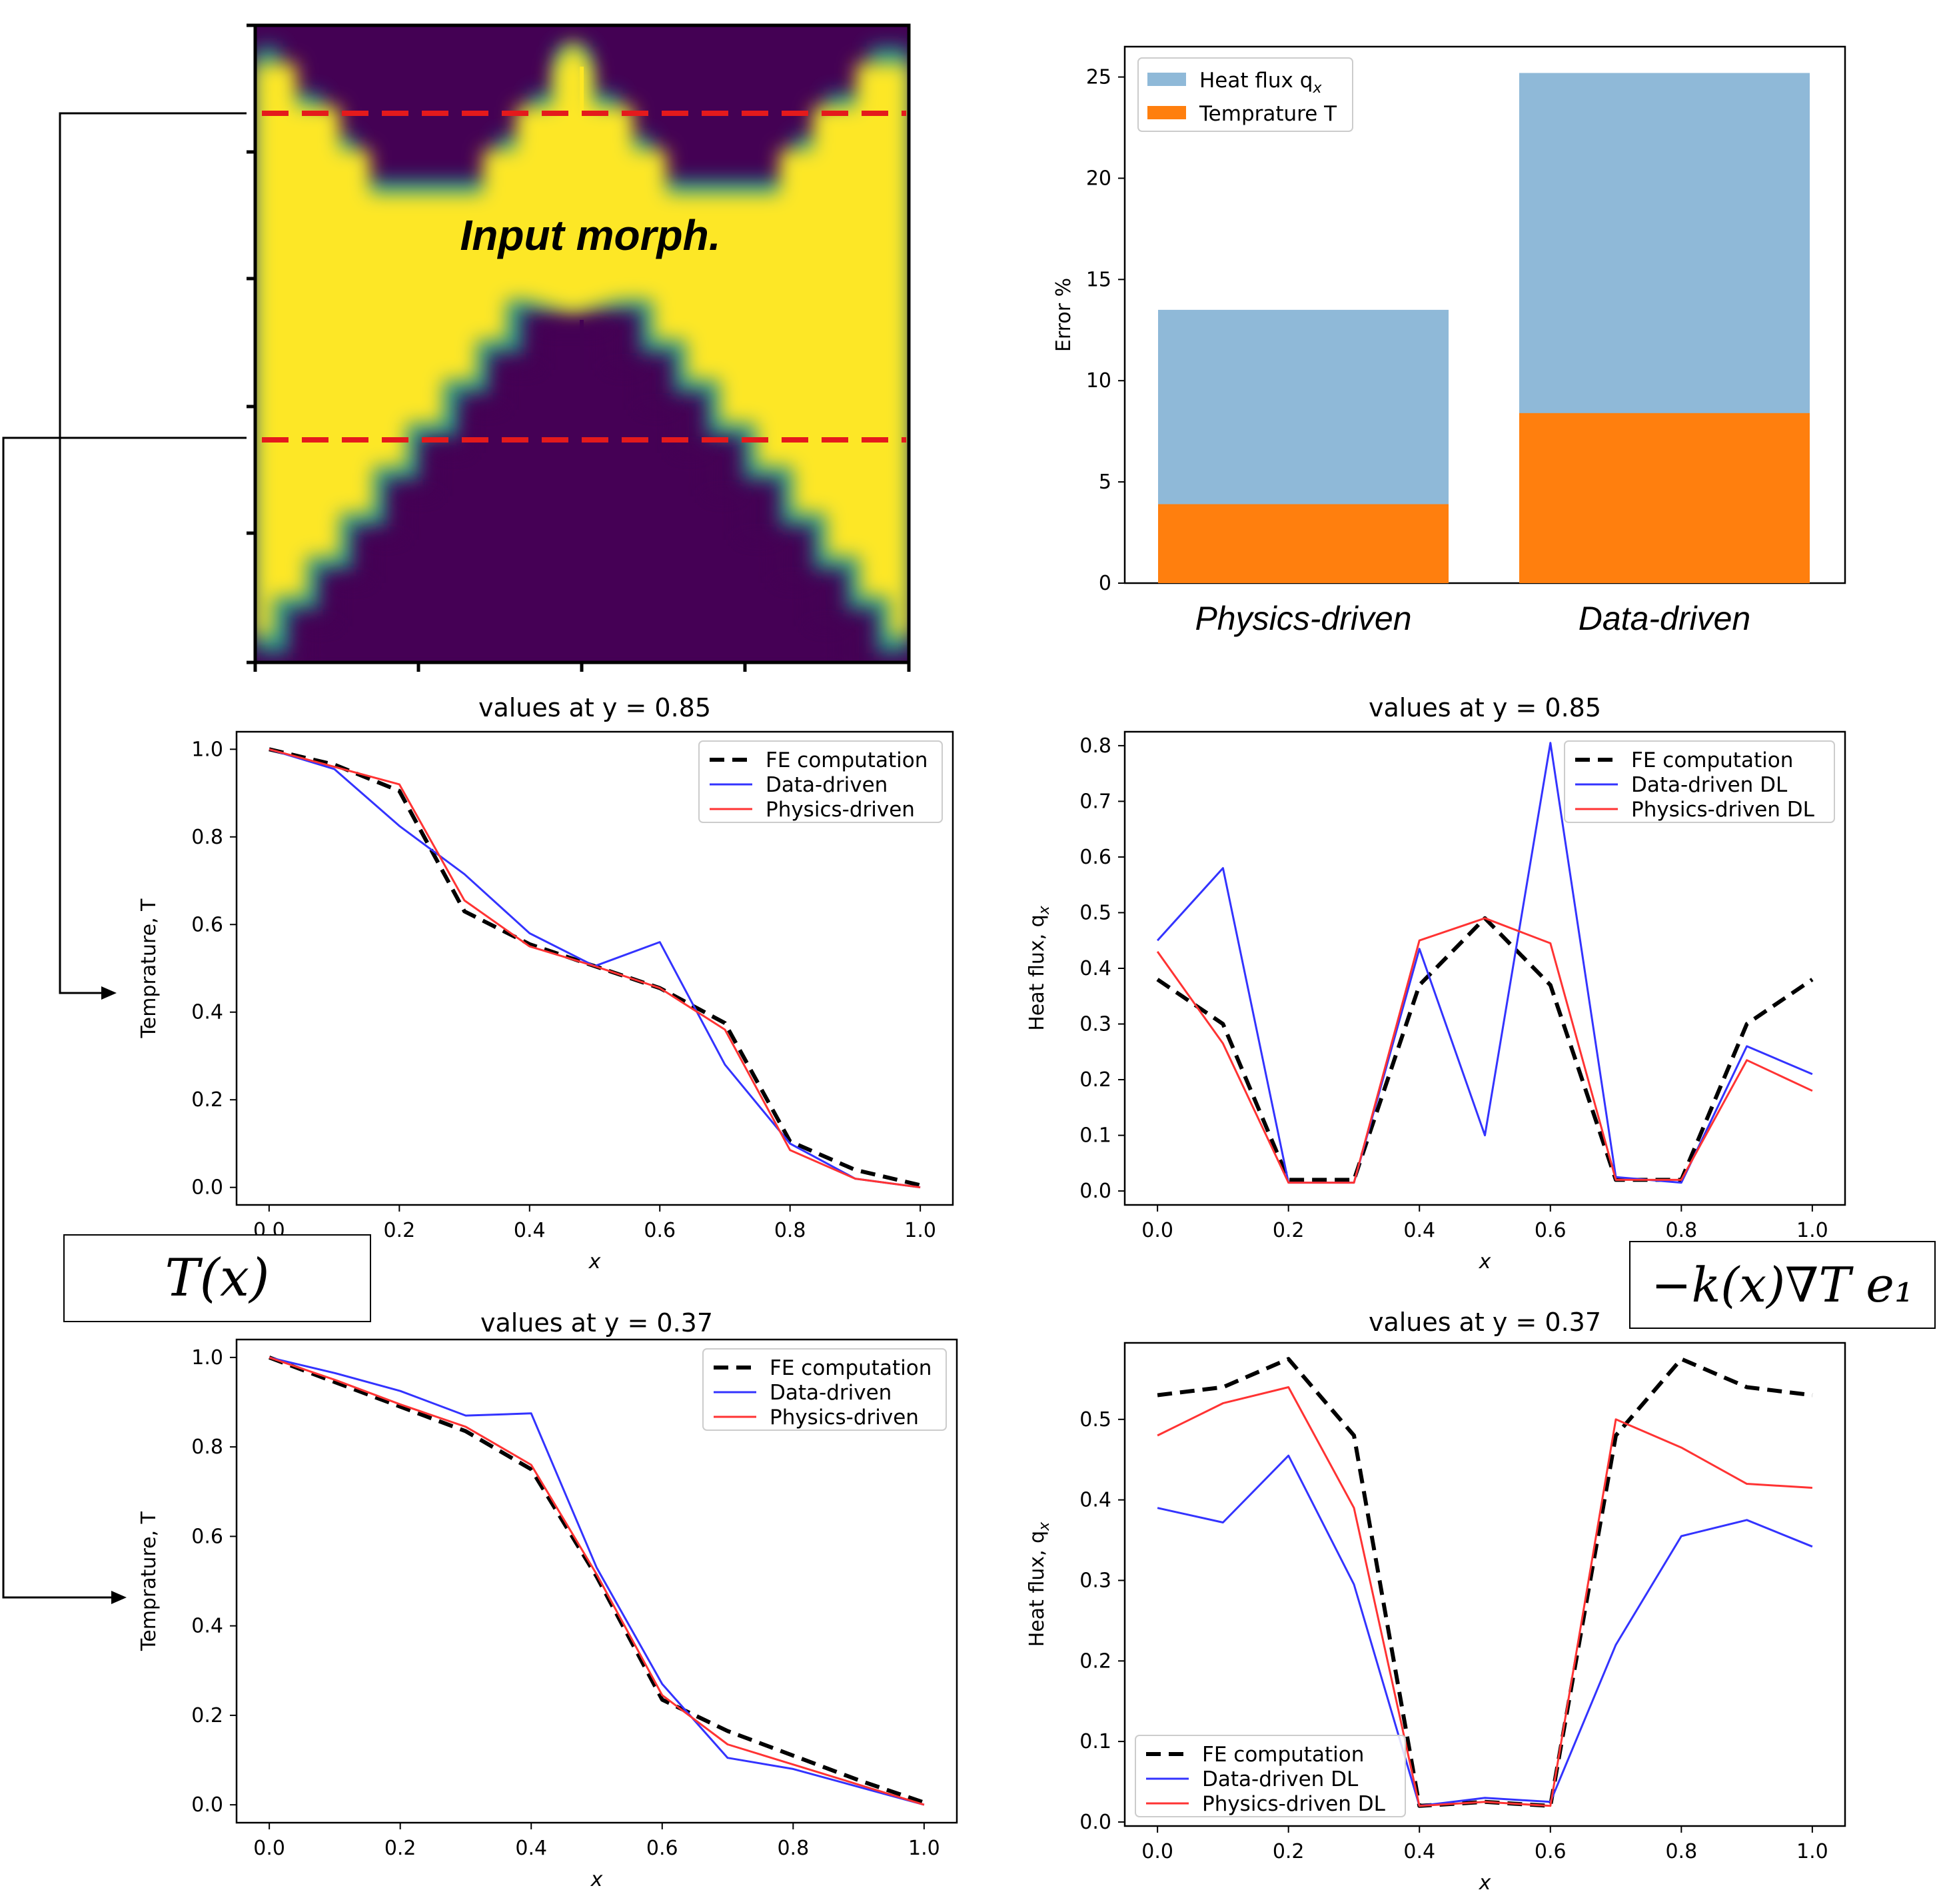  I want to click on morph-ticks, so click(579, 347).